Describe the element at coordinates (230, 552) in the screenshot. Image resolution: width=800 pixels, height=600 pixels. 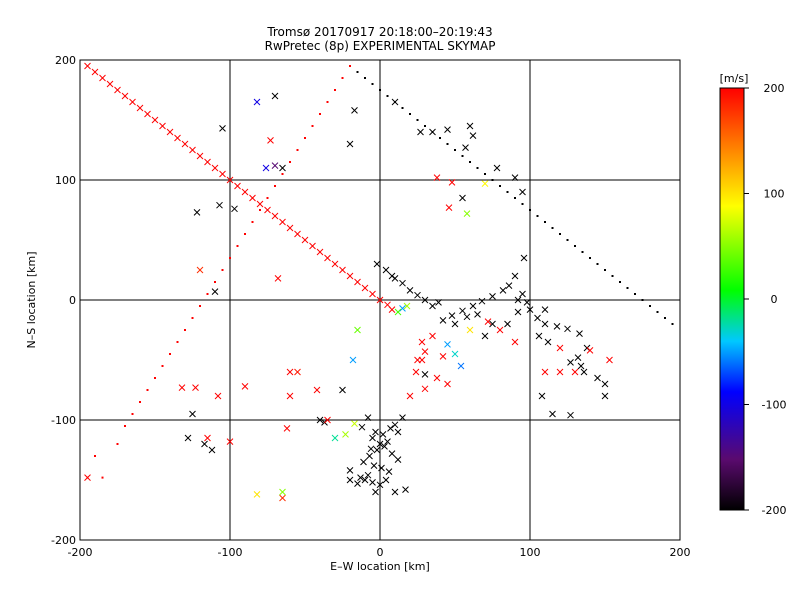
I see `x-tick-label: -100` at that location.